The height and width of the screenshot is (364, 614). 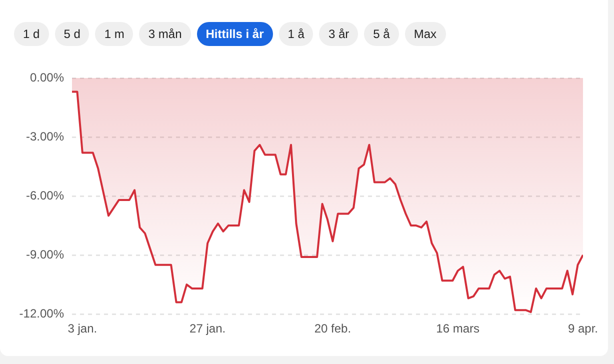 I want to click on text: 1 å, so click(x=296, y=34).